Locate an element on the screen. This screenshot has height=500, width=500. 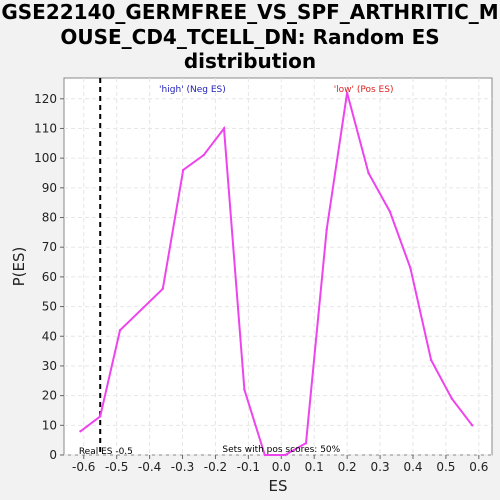
x-tick-label: 0.3 is located at coordinates (380, 467).